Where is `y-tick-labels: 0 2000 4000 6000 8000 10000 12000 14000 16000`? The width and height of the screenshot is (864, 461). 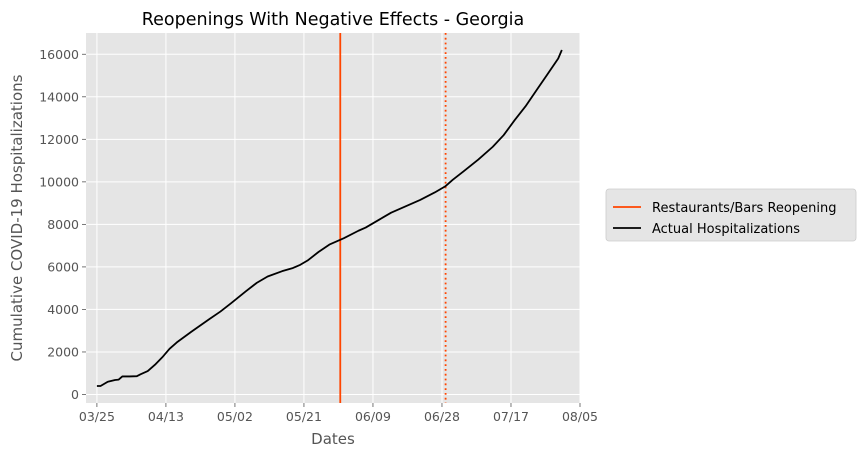
y-tick-labels: 0 2000 4000 6000 8000 10000 12000 14000 16000 is located at coordinates (62, 224).